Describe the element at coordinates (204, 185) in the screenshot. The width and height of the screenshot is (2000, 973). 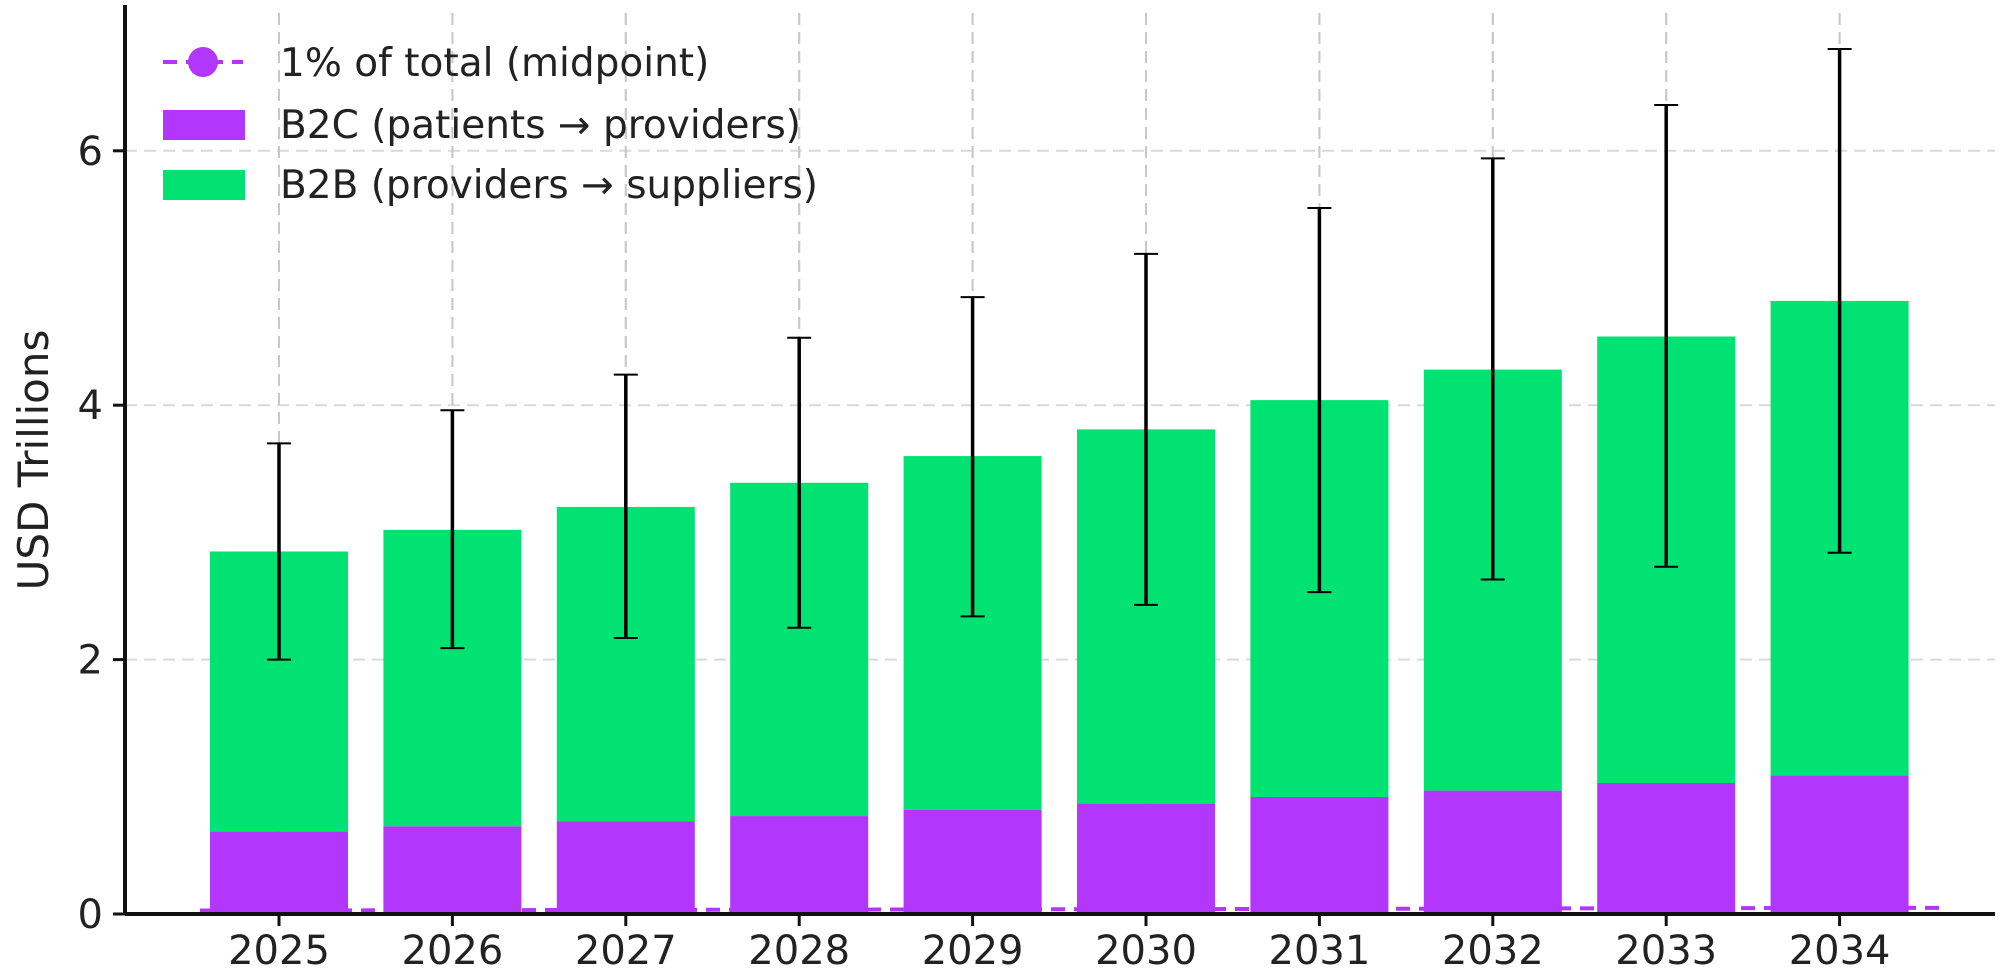
I see `legend-b2b-swatch` at that location.